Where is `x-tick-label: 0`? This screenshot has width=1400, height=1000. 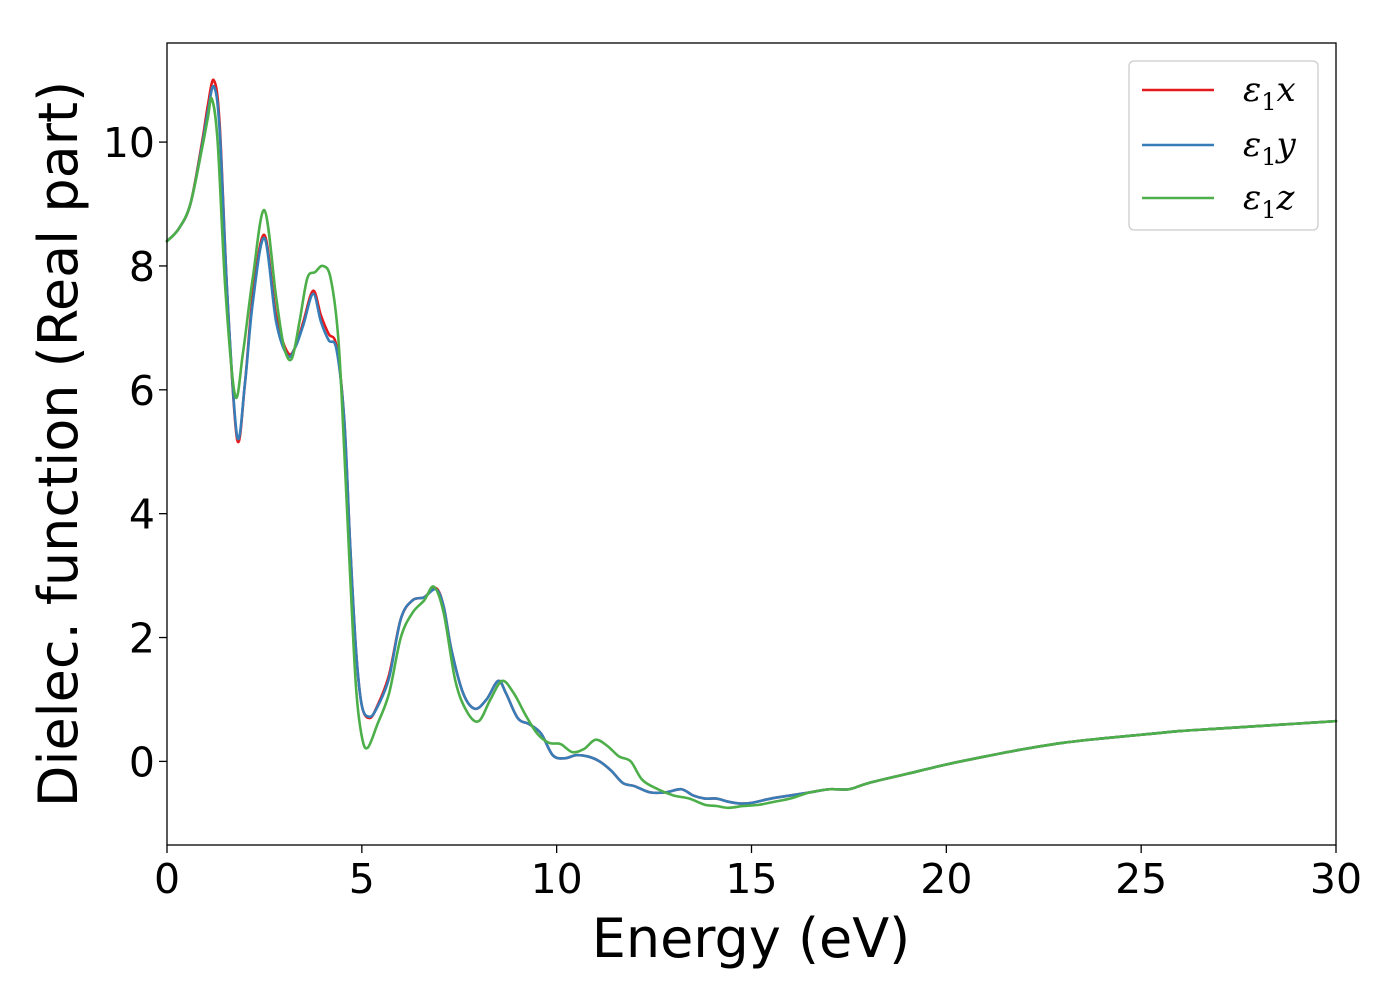
x-tick-label: 0 is located at coordinates (167, 879).